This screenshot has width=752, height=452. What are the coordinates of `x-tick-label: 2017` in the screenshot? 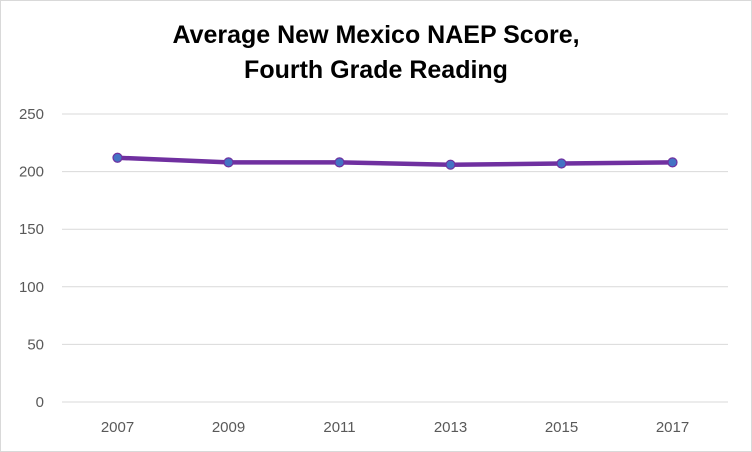 It's located at (672, 427).